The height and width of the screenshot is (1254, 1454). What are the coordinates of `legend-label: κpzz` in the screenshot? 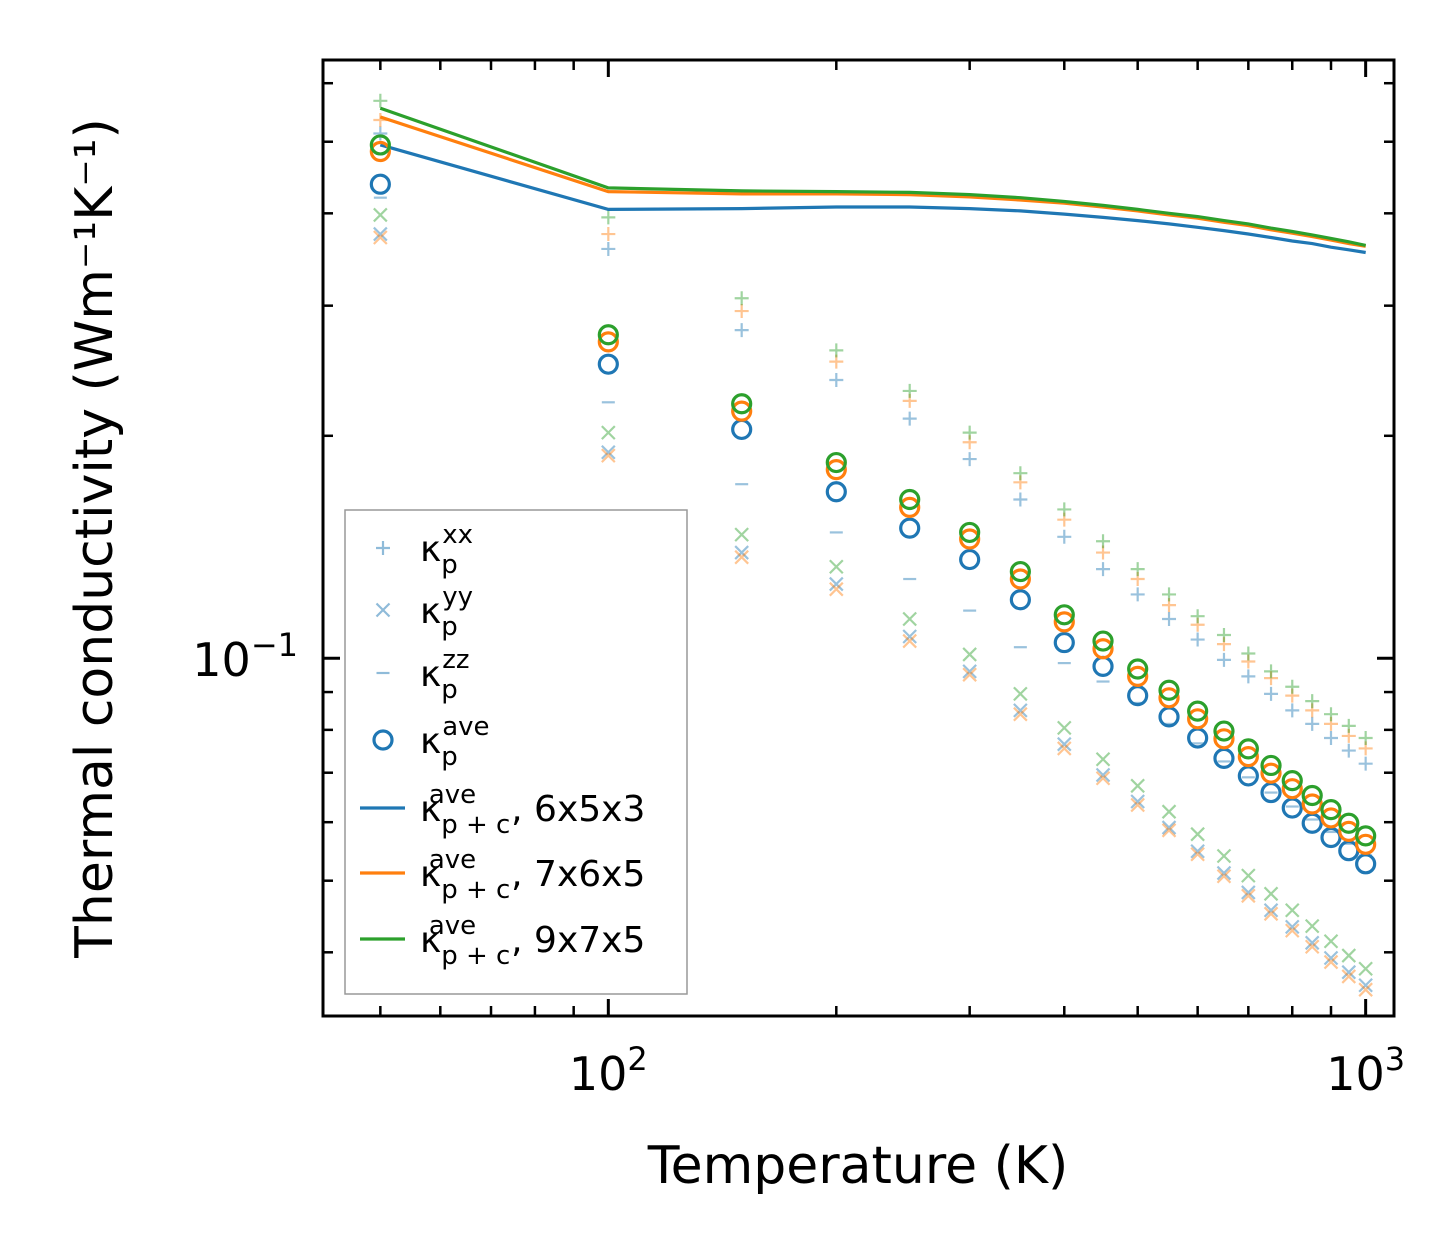 It's located at (445, 675).